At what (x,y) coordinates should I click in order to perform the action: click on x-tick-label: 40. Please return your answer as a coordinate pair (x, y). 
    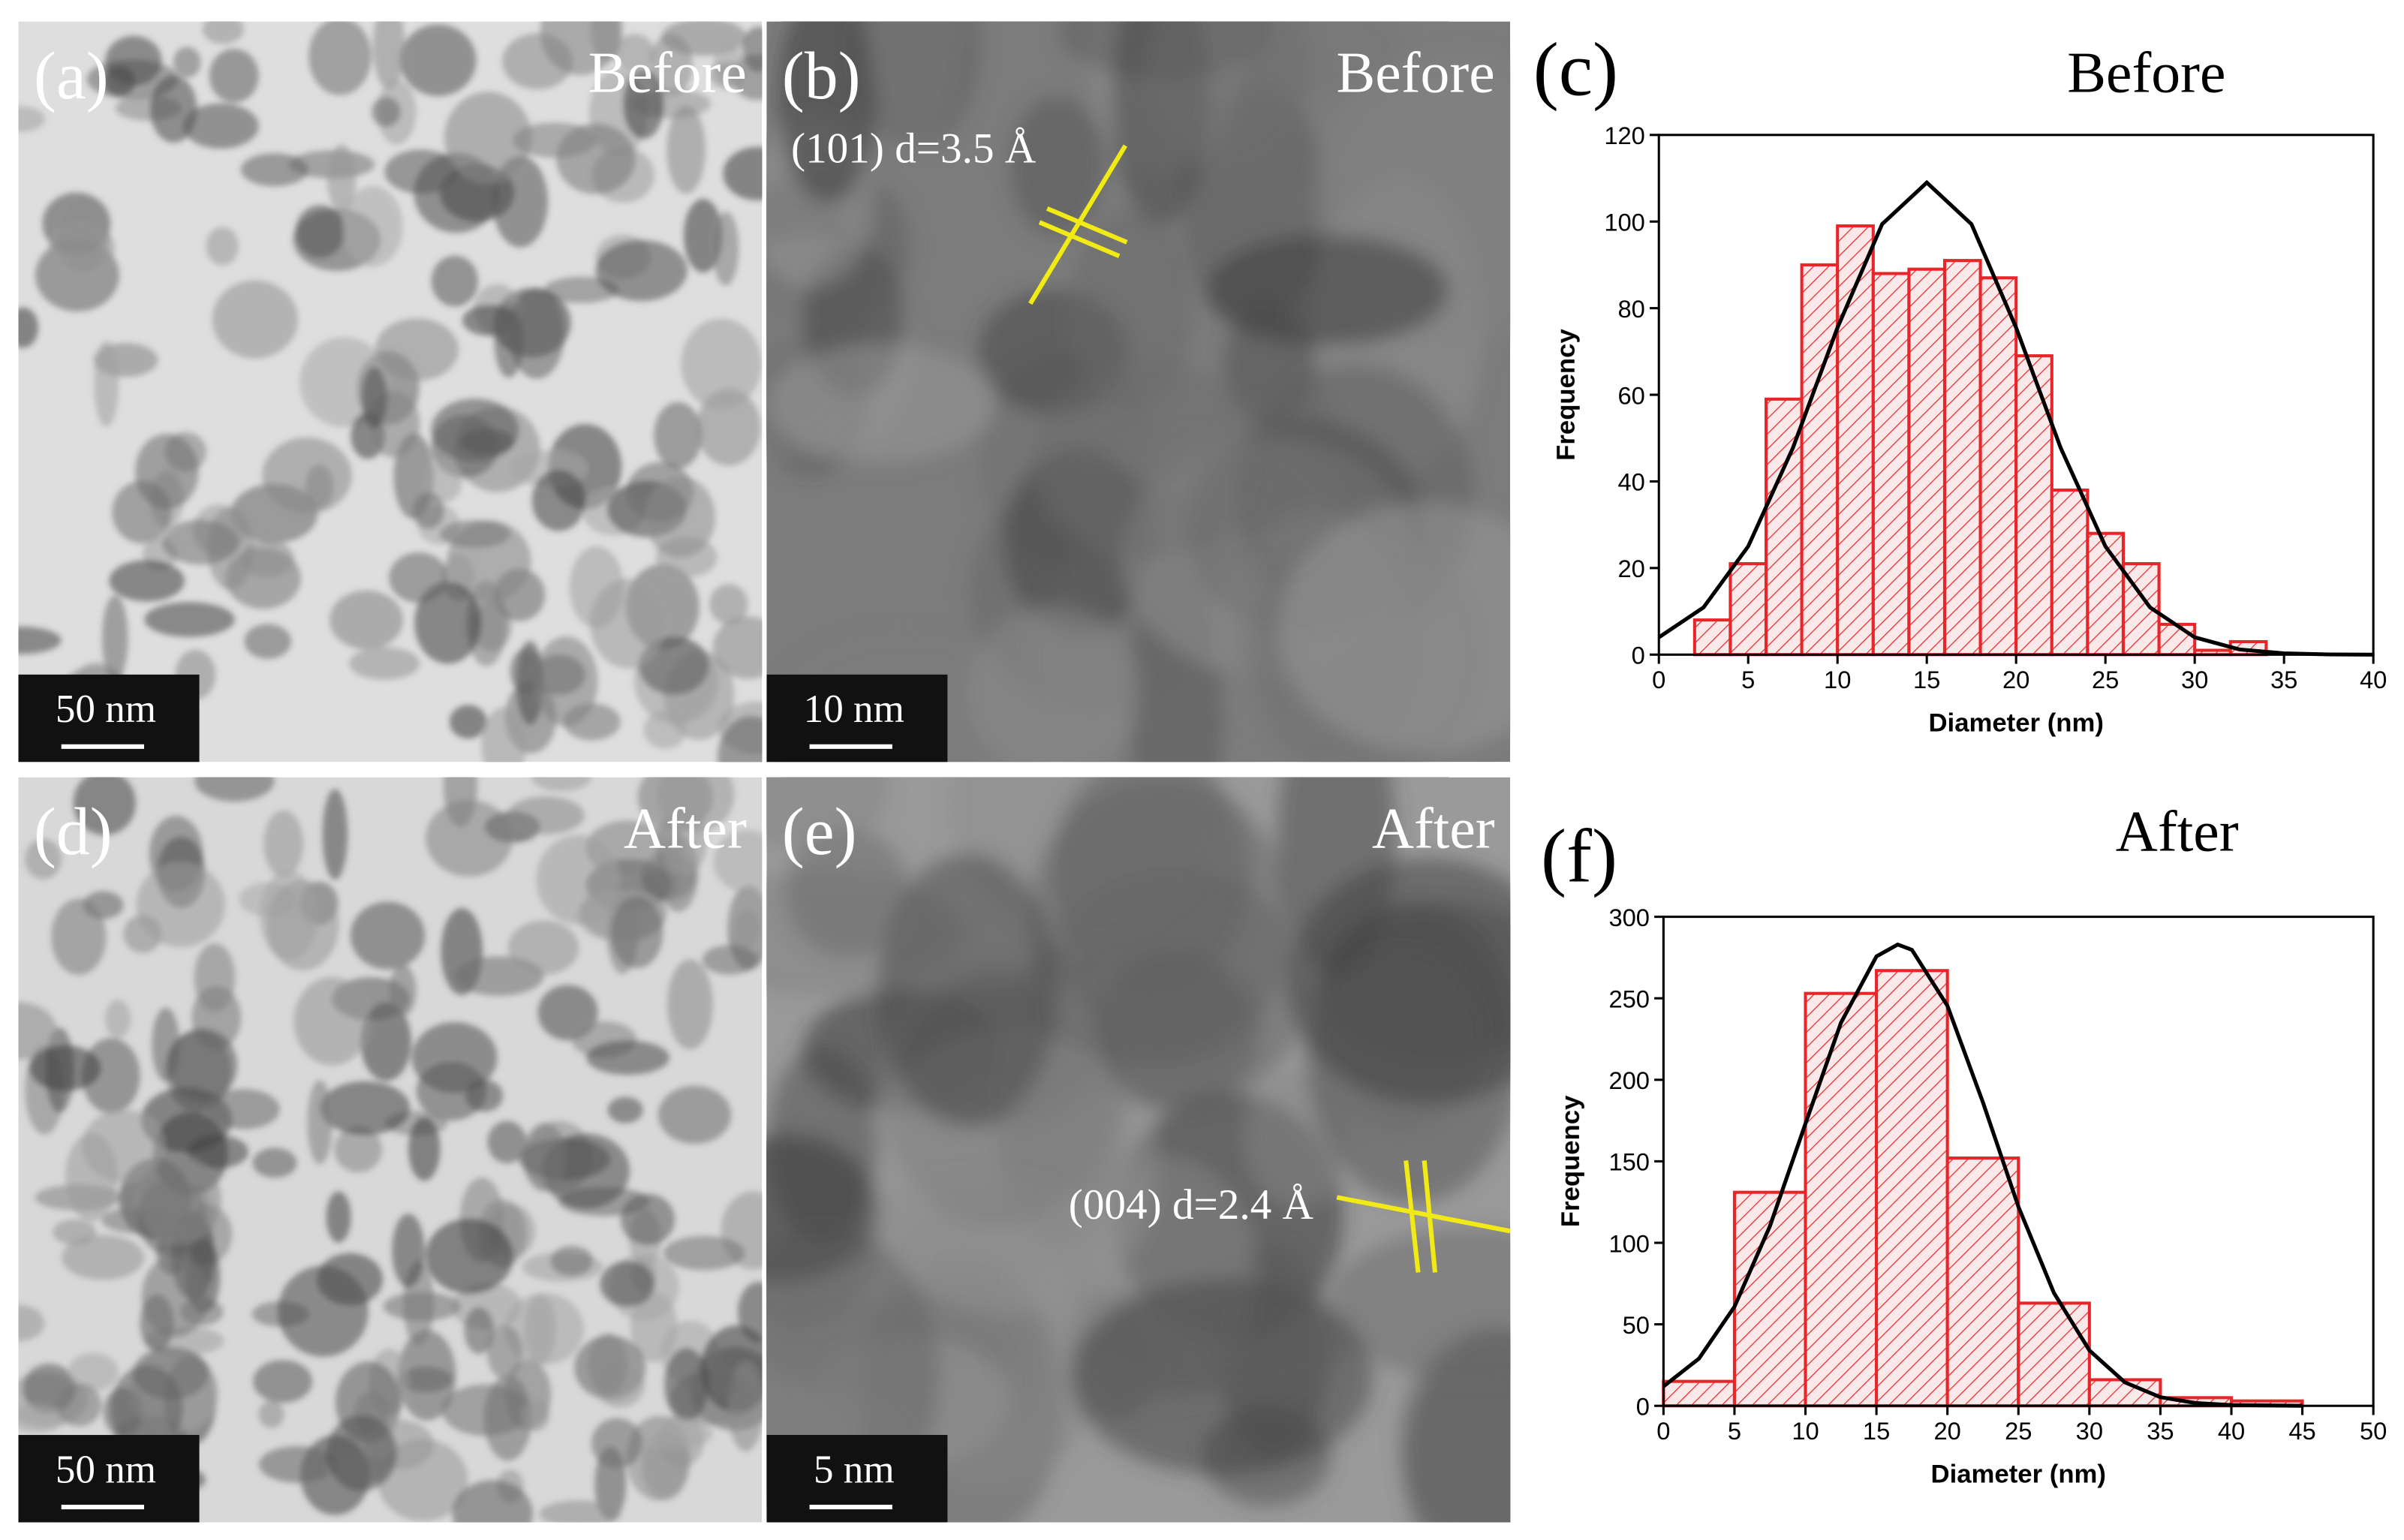
    Looking at the image, I should click on (2373, 680).